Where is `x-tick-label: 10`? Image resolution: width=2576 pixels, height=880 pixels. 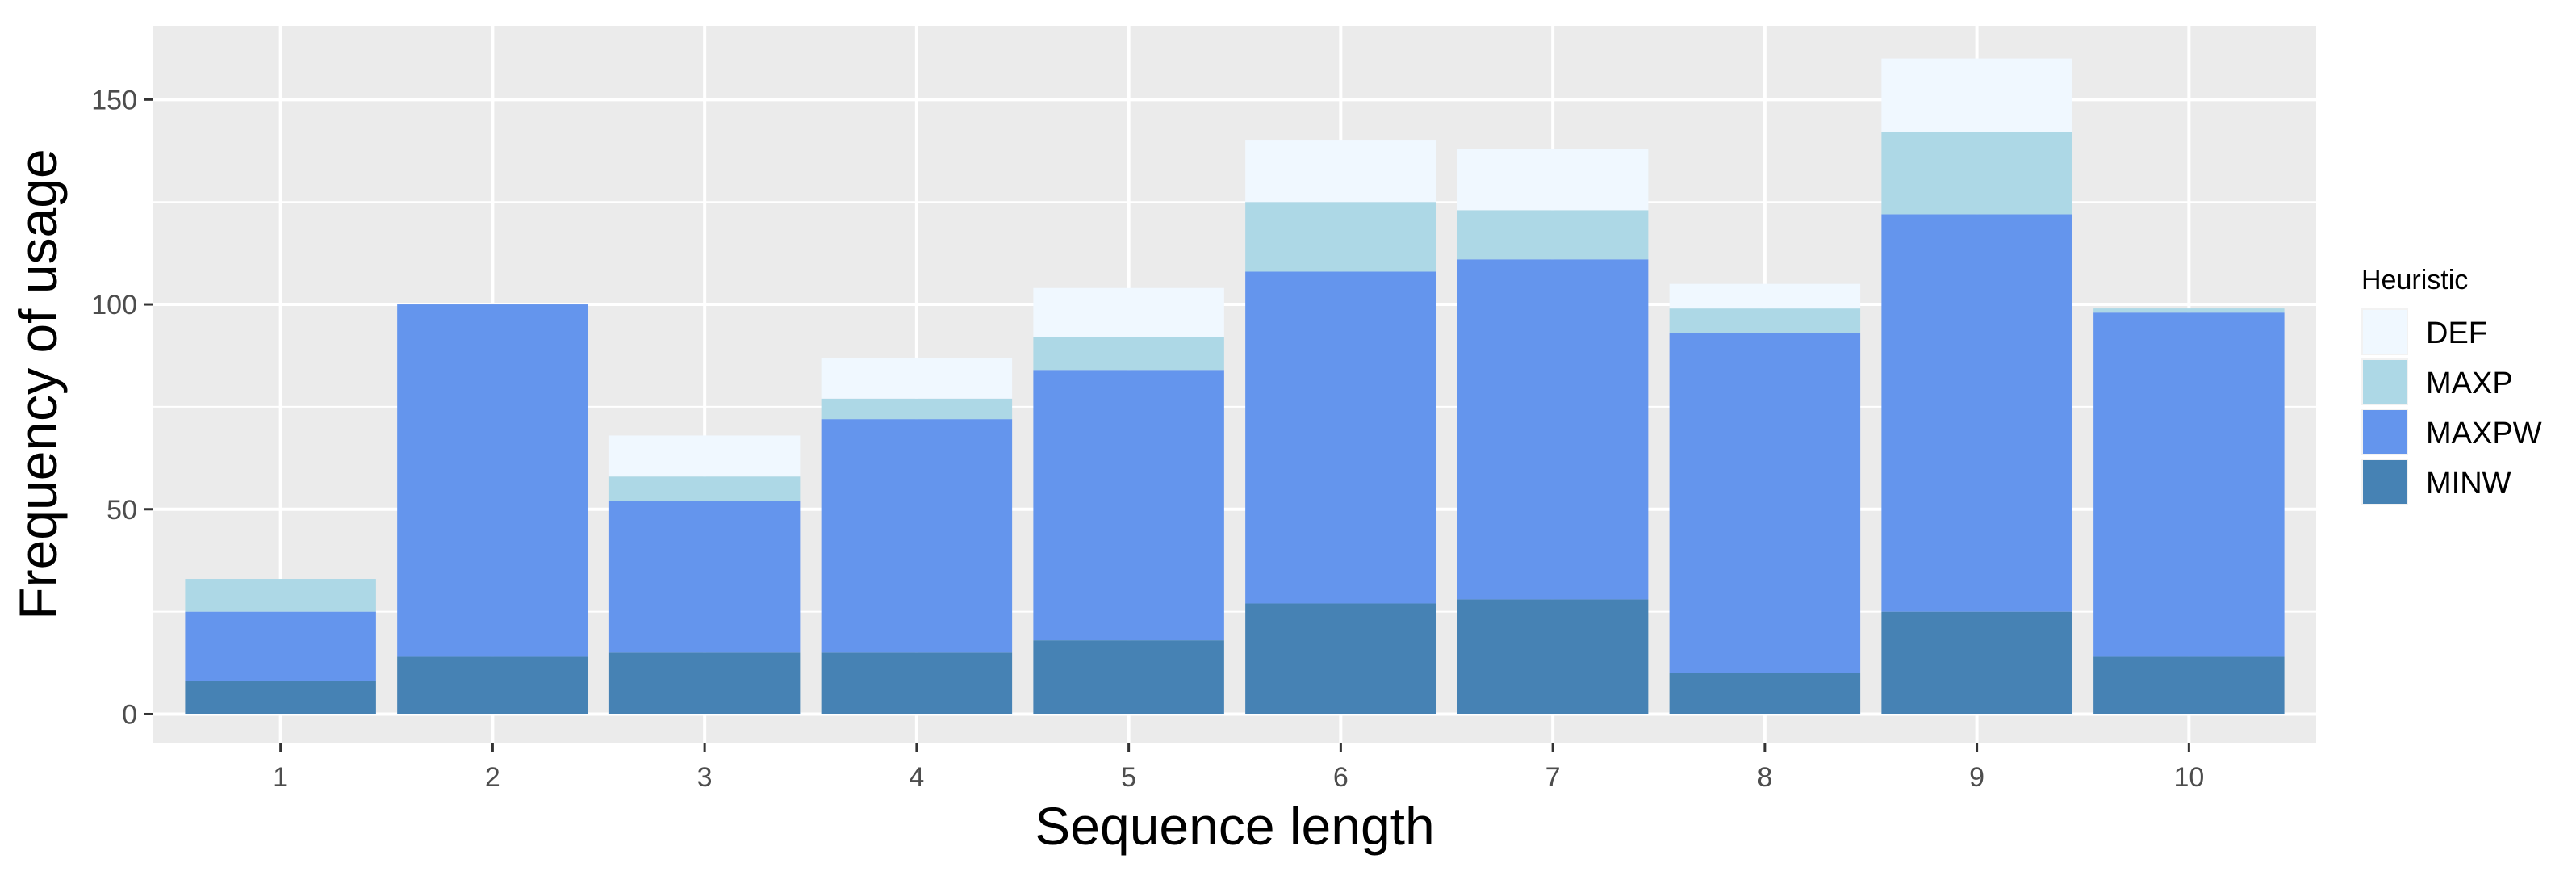
x-tick-label: 10 is located at coordinates (2188, 777).